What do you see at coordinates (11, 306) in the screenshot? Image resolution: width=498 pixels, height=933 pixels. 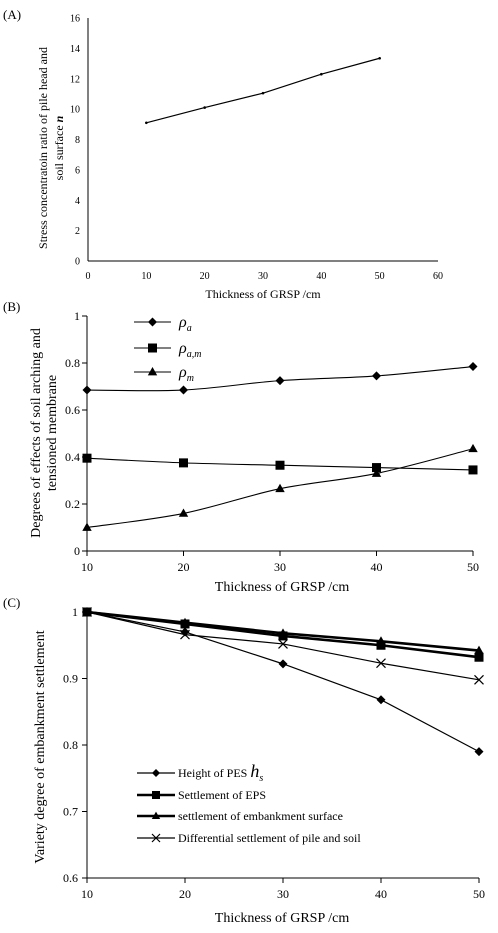 I see `panel-b-label: (B)` at bounding box center [11, 306].